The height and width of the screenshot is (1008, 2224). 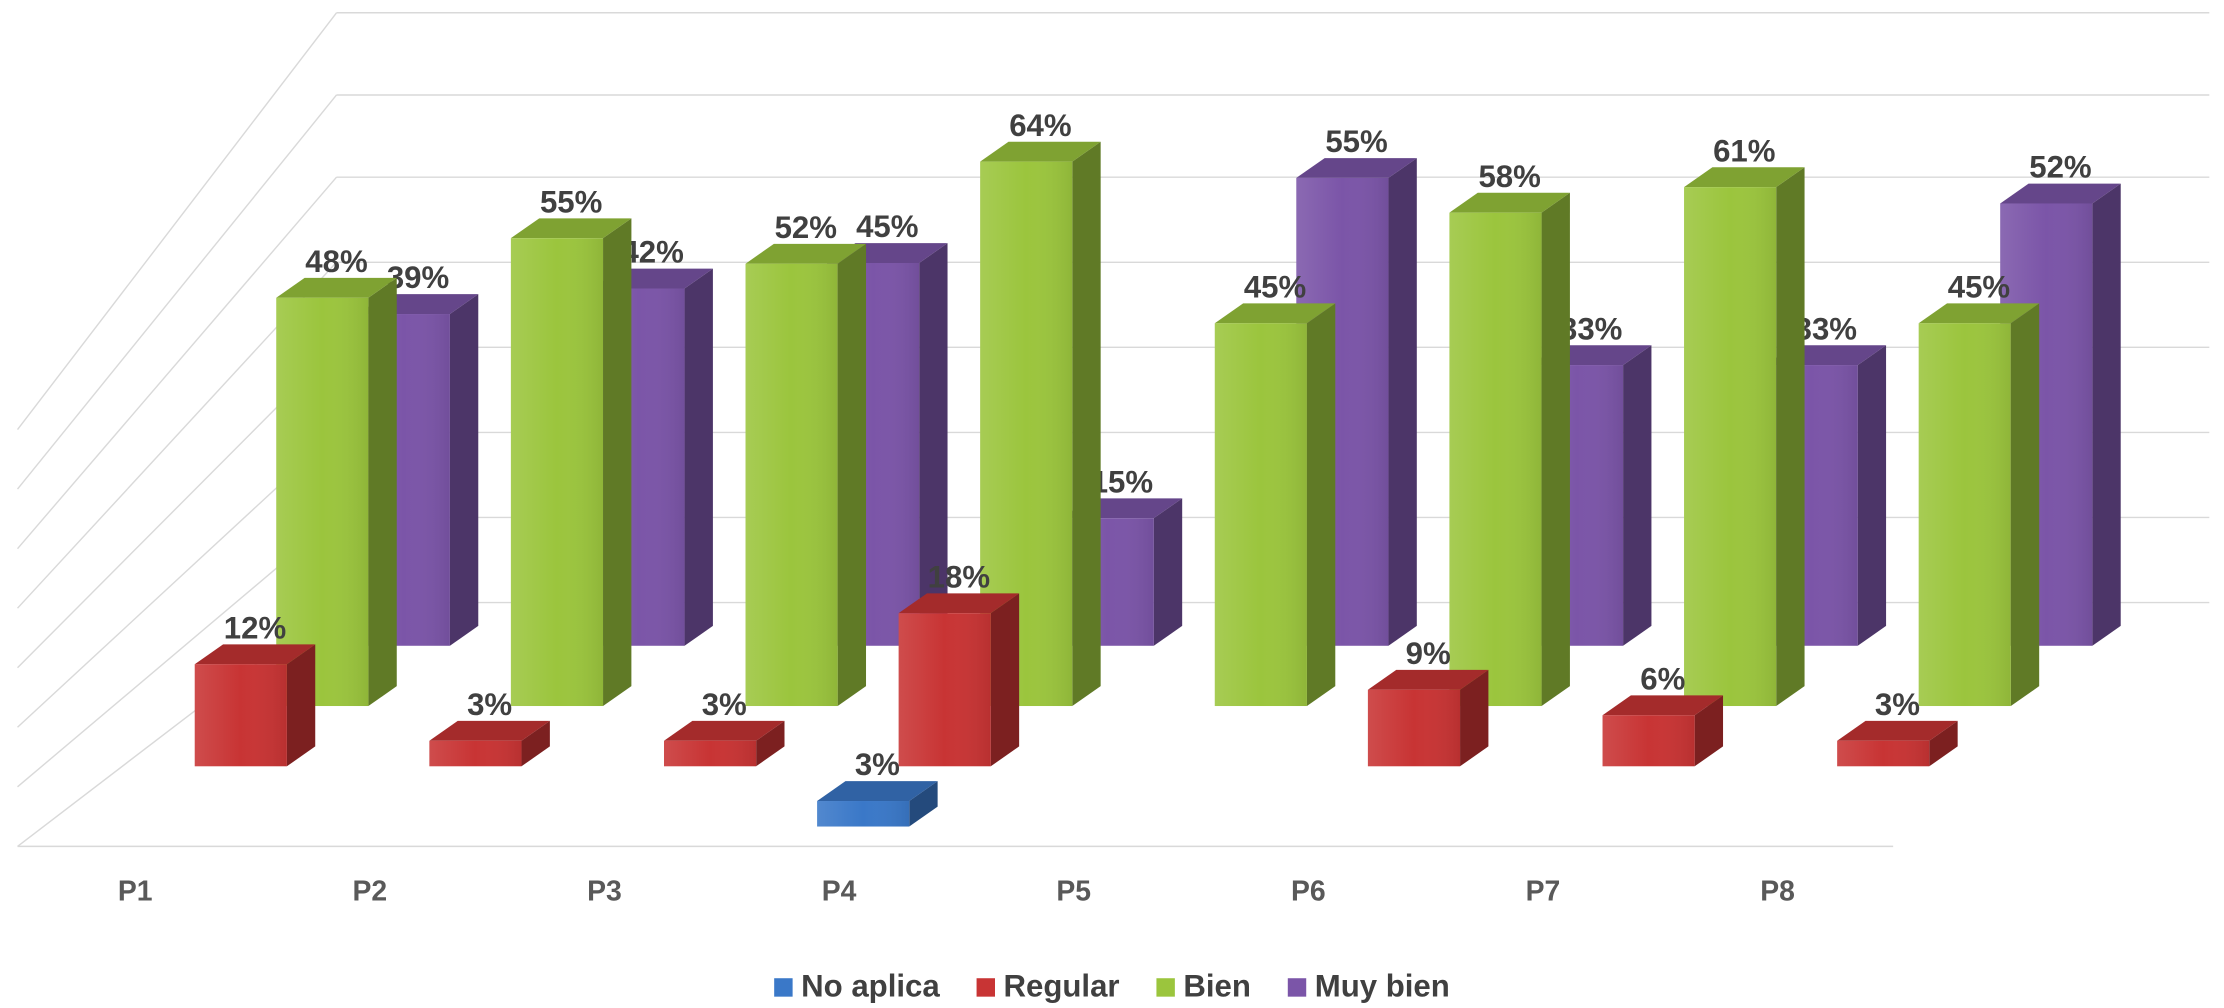 I want to click on legend-label: No aplica, so click(x=870, y=985).